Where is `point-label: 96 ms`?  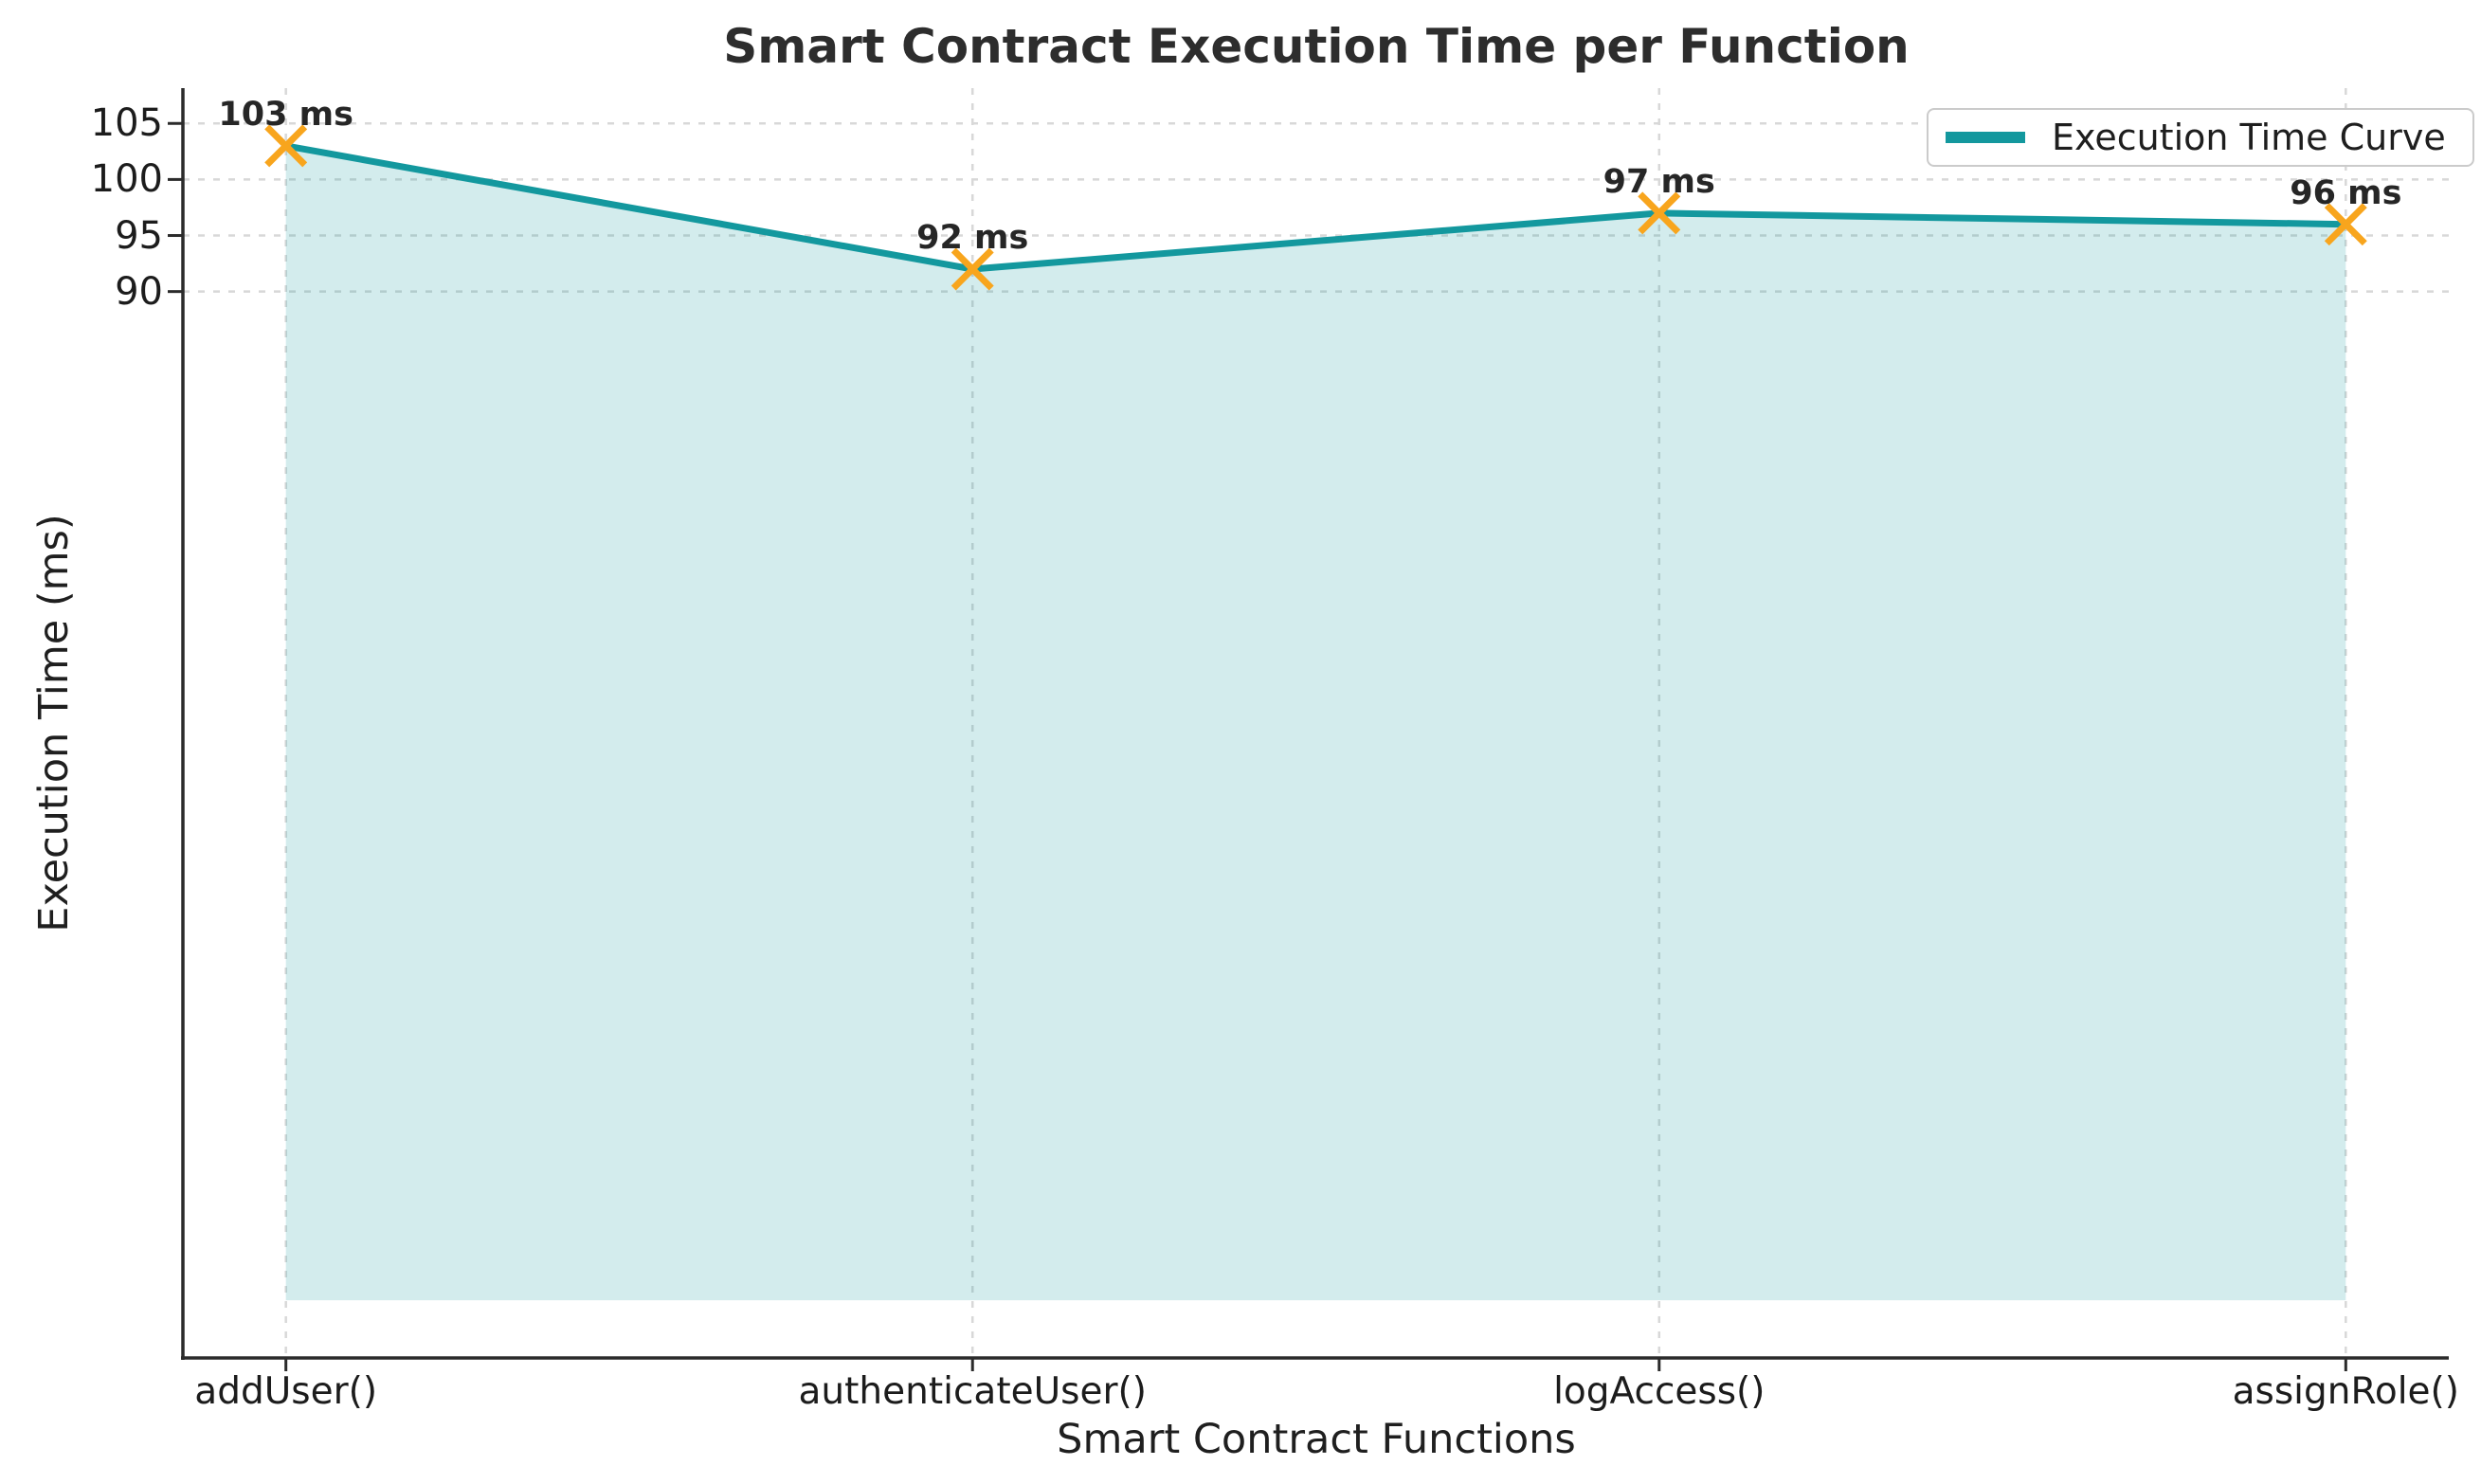
point-label: 96 ms is located at coordinates (2346, 192).